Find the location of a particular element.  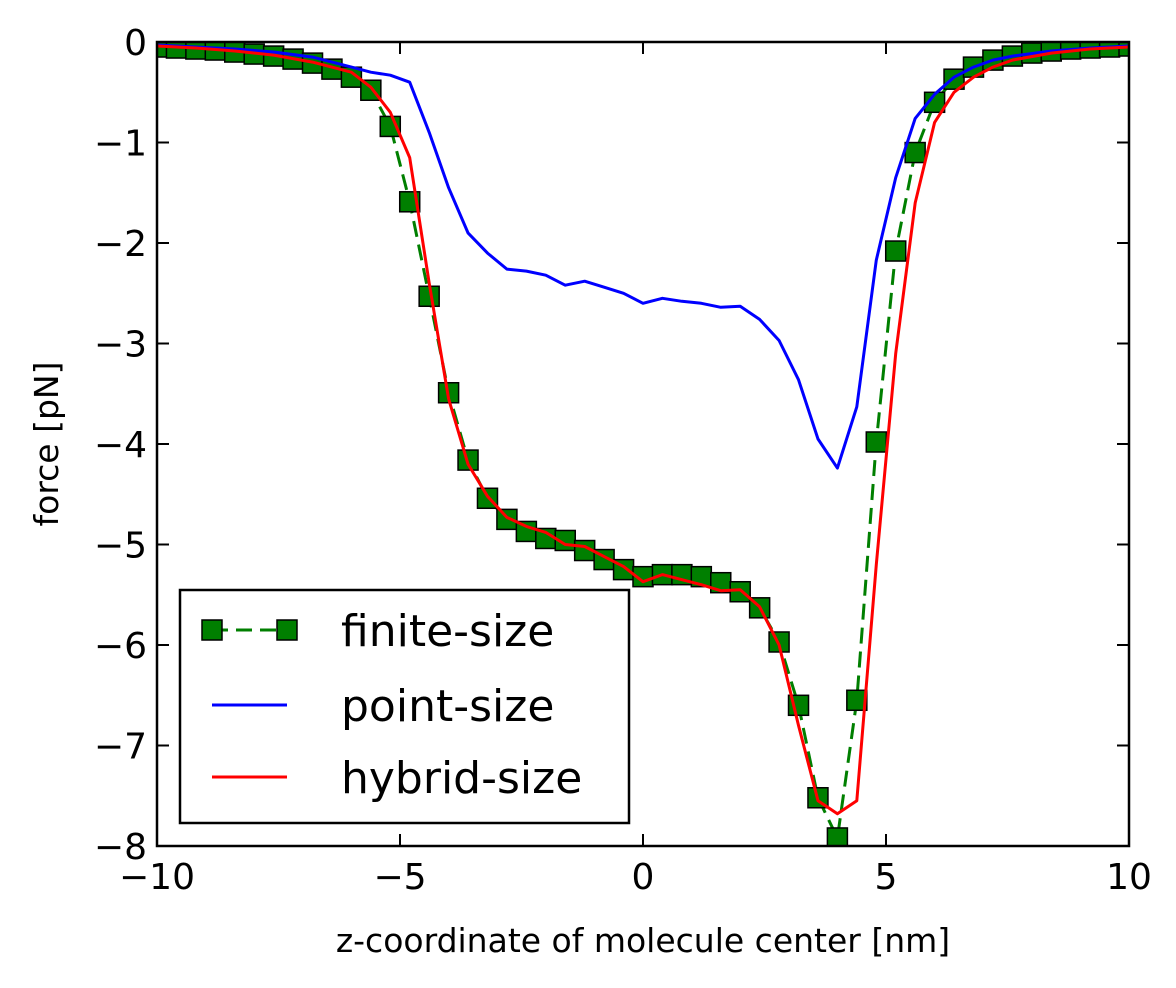

legend-entry-hybrid-size: hybrid-size is located at coordinates (397, 778).